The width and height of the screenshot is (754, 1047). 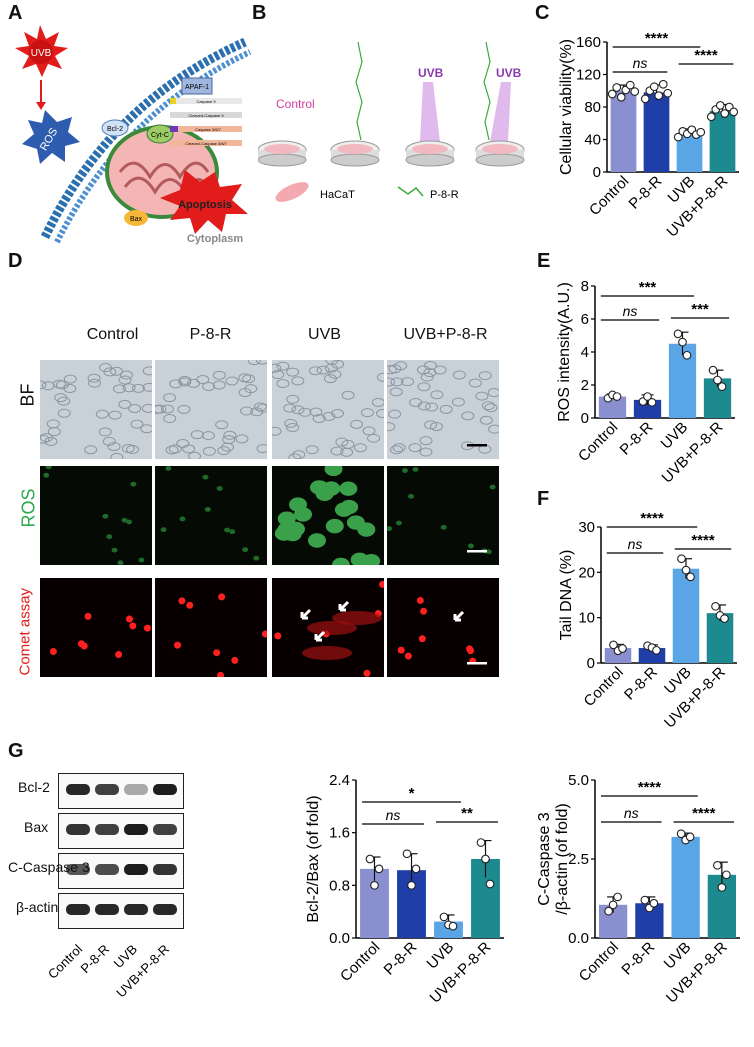 What do you see at coordinates (431, 73) in the screenshot?
I see `uvb-label-1: UVB` at bounding box center [431, 73].